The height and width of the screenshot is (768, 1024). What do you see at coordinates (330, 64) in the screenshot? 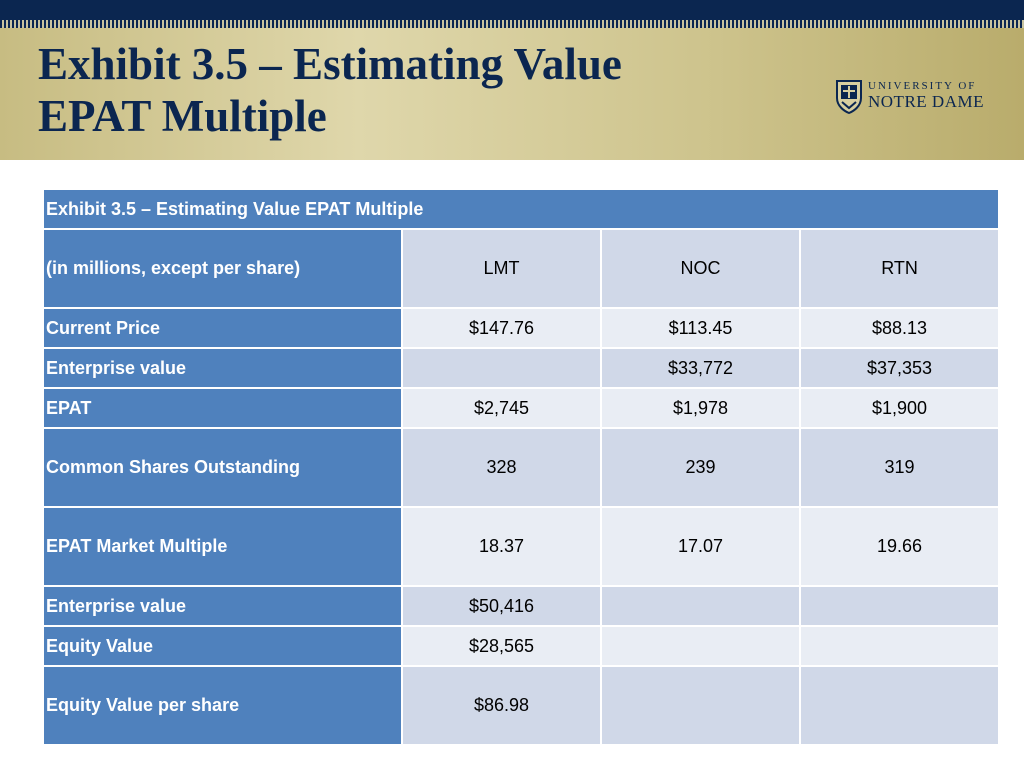
I see `slide-title-line1: Exhibit 3.5 – Estimating Value` at bounding box center [330, 64].